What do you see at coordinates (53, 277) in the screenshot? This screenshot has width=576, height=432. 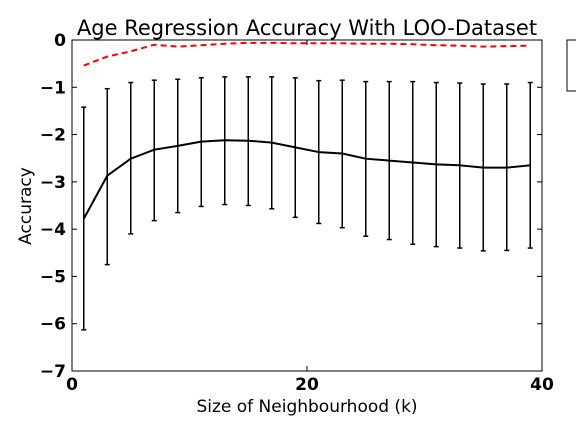 I see `y-tick-label: −5` at bounding box center [53, 277].